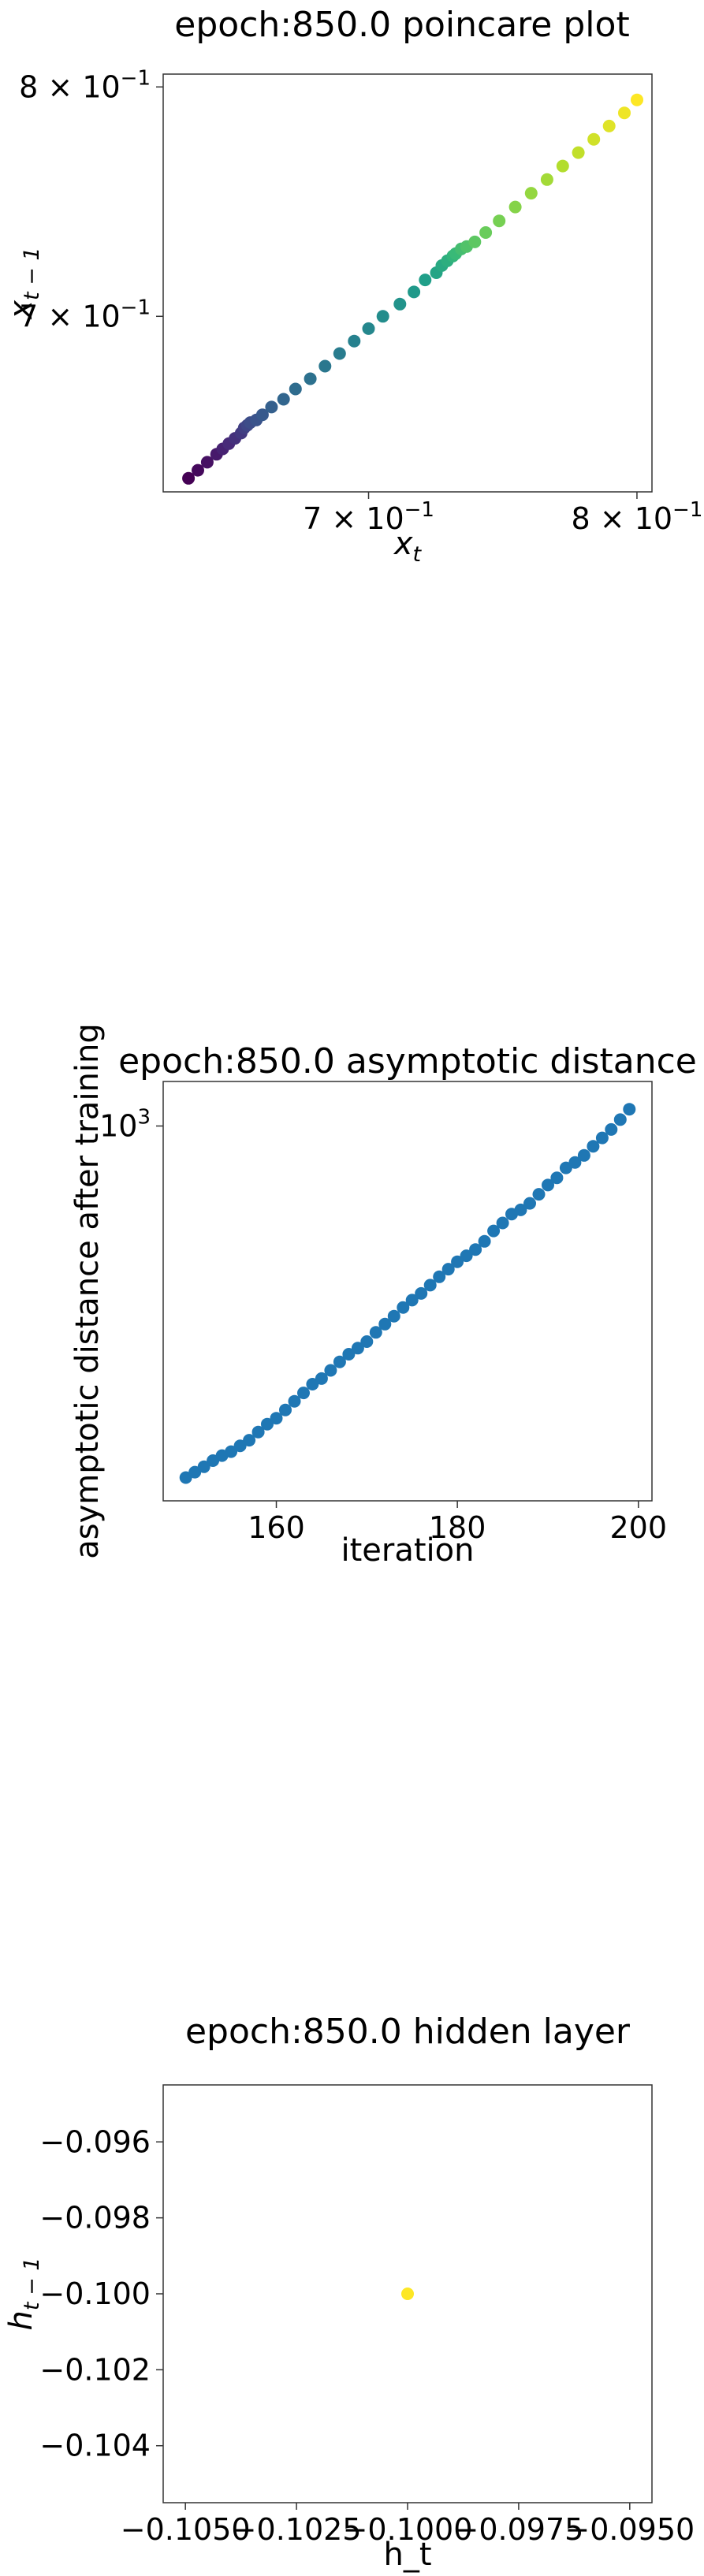 The height and width of the screenshot is (2576, 704). Describe the element at coordinates (70, 86) in the screenshot. I see `poincare-y-tick-label-base: 8 × 10` at that location.